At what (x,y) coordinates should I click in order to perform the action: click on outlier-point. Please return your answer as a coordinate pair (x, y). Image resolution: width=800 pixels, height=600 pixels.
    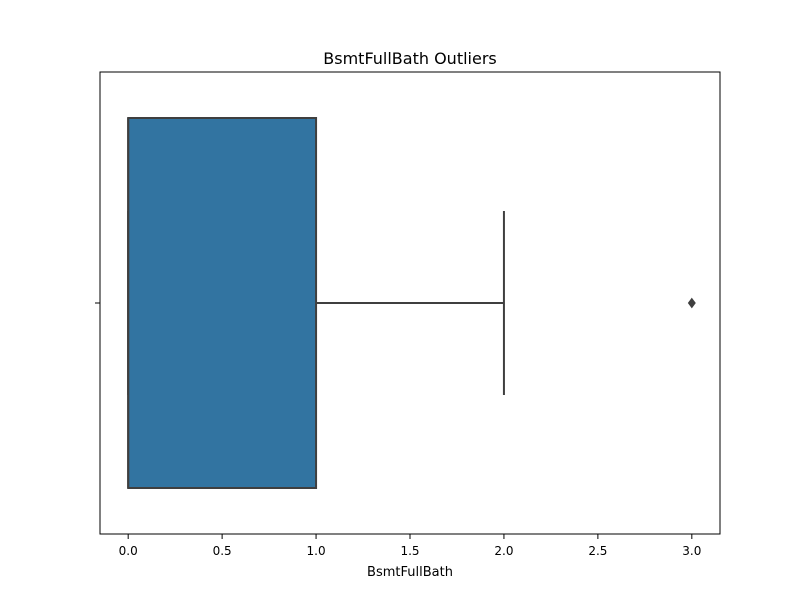
    Looking at the image, I should click on (691, 303).